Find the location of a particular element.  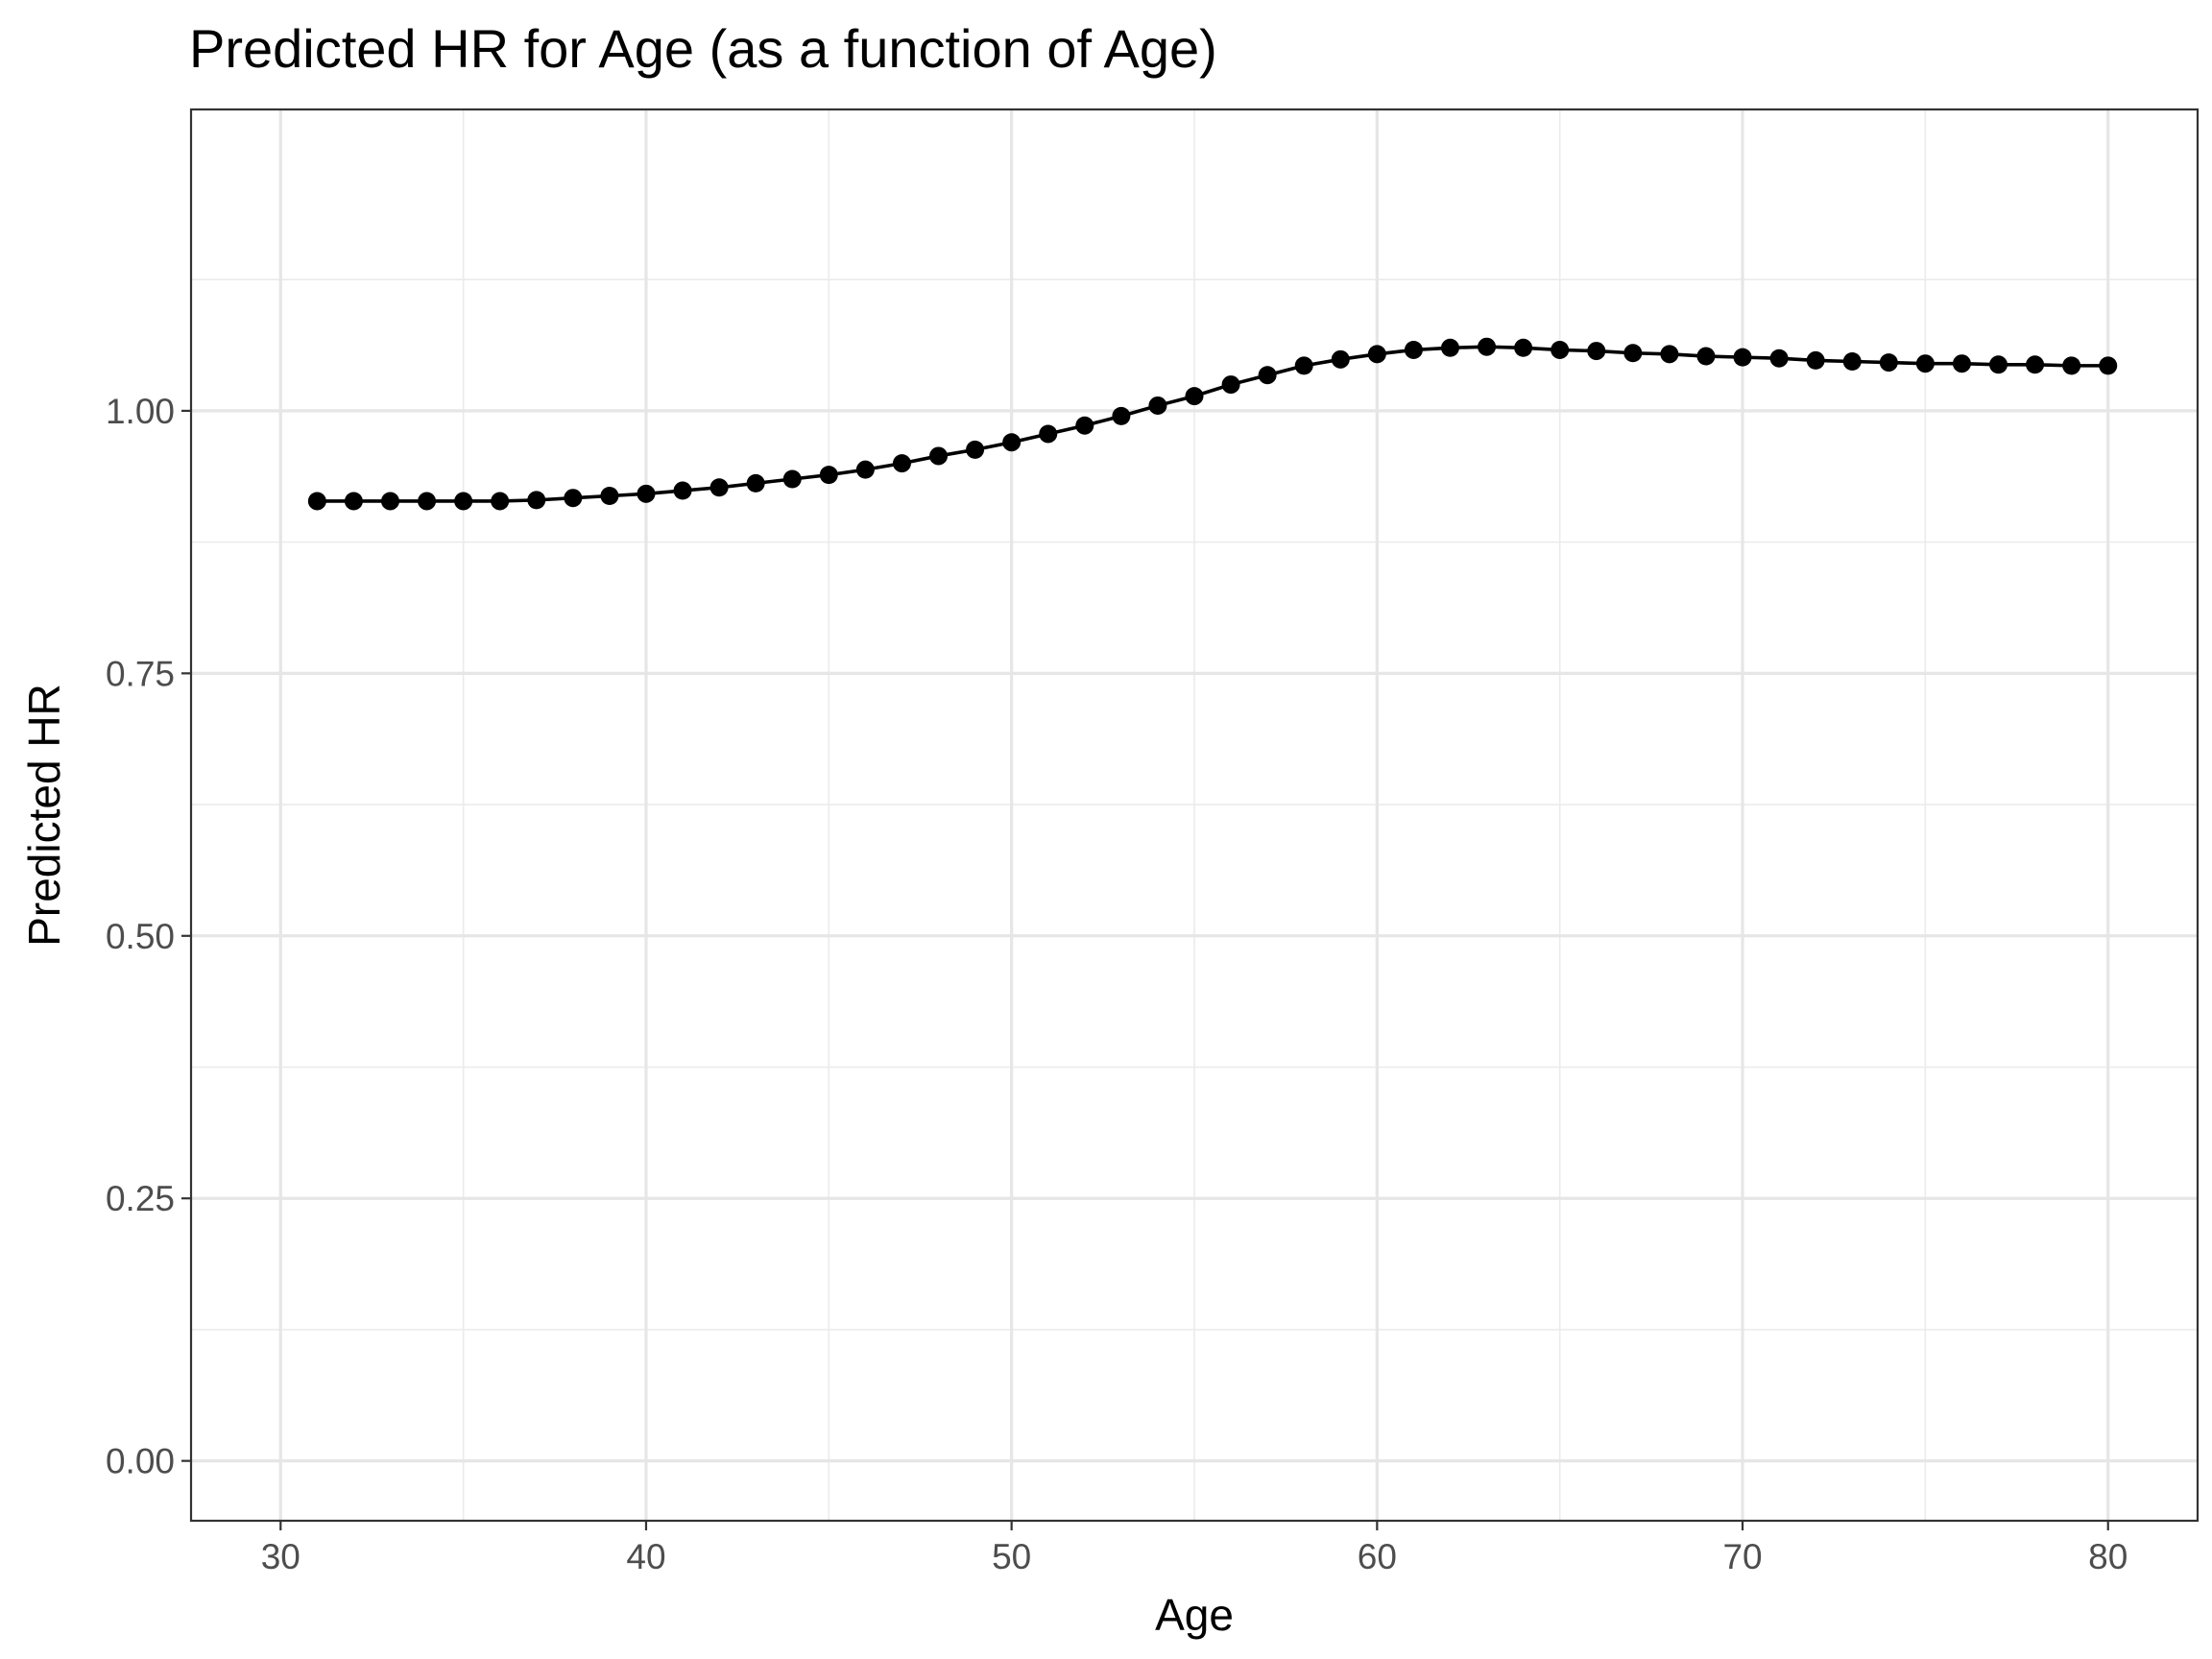

x-tick-label: 50 is located at coordinates (1012, 1556).